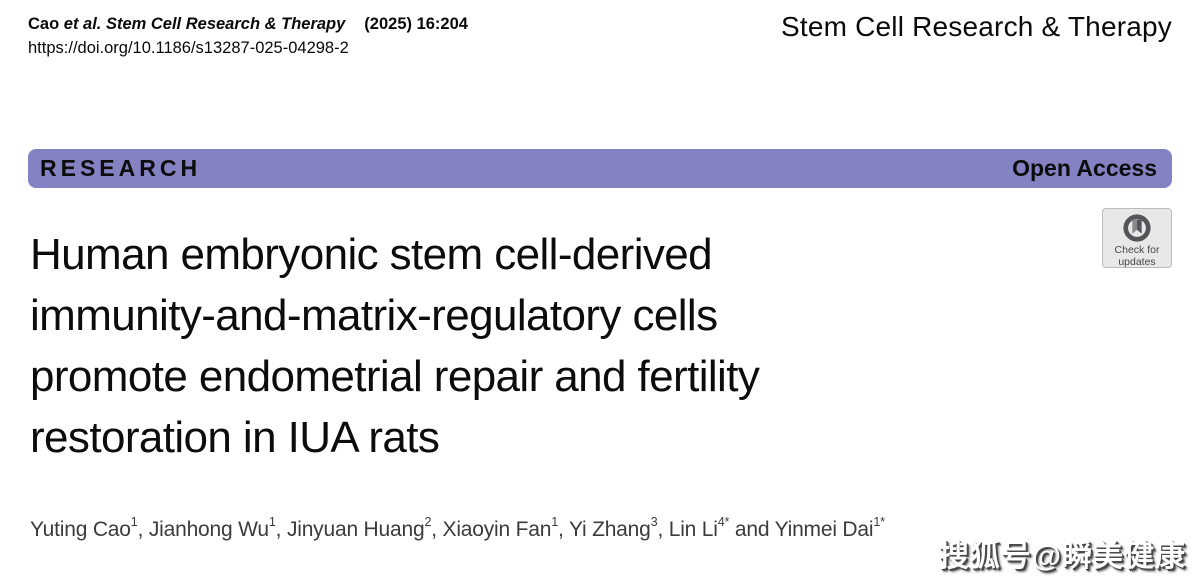  Describe the element at coordinates (44, 24) in the screenshot. I see `citation-authors: Cao` at that location.